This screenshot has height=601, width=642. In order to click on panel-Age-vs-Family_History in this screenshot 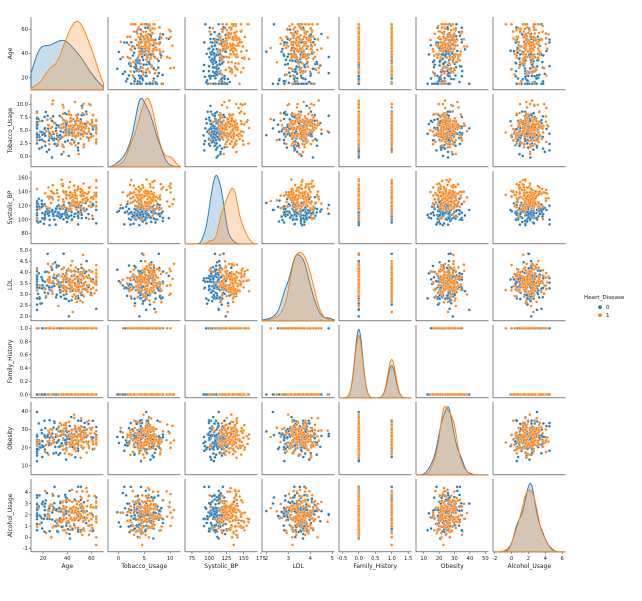, I will do `click(375, 54)`.